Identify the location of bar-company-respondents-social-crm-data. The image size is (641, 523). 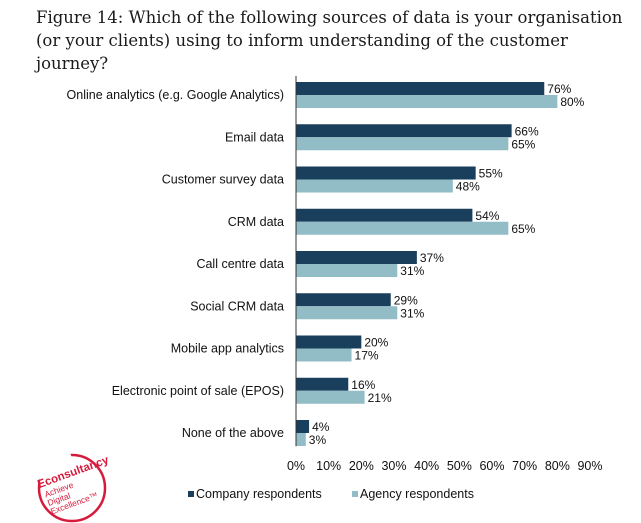
(343, 300).